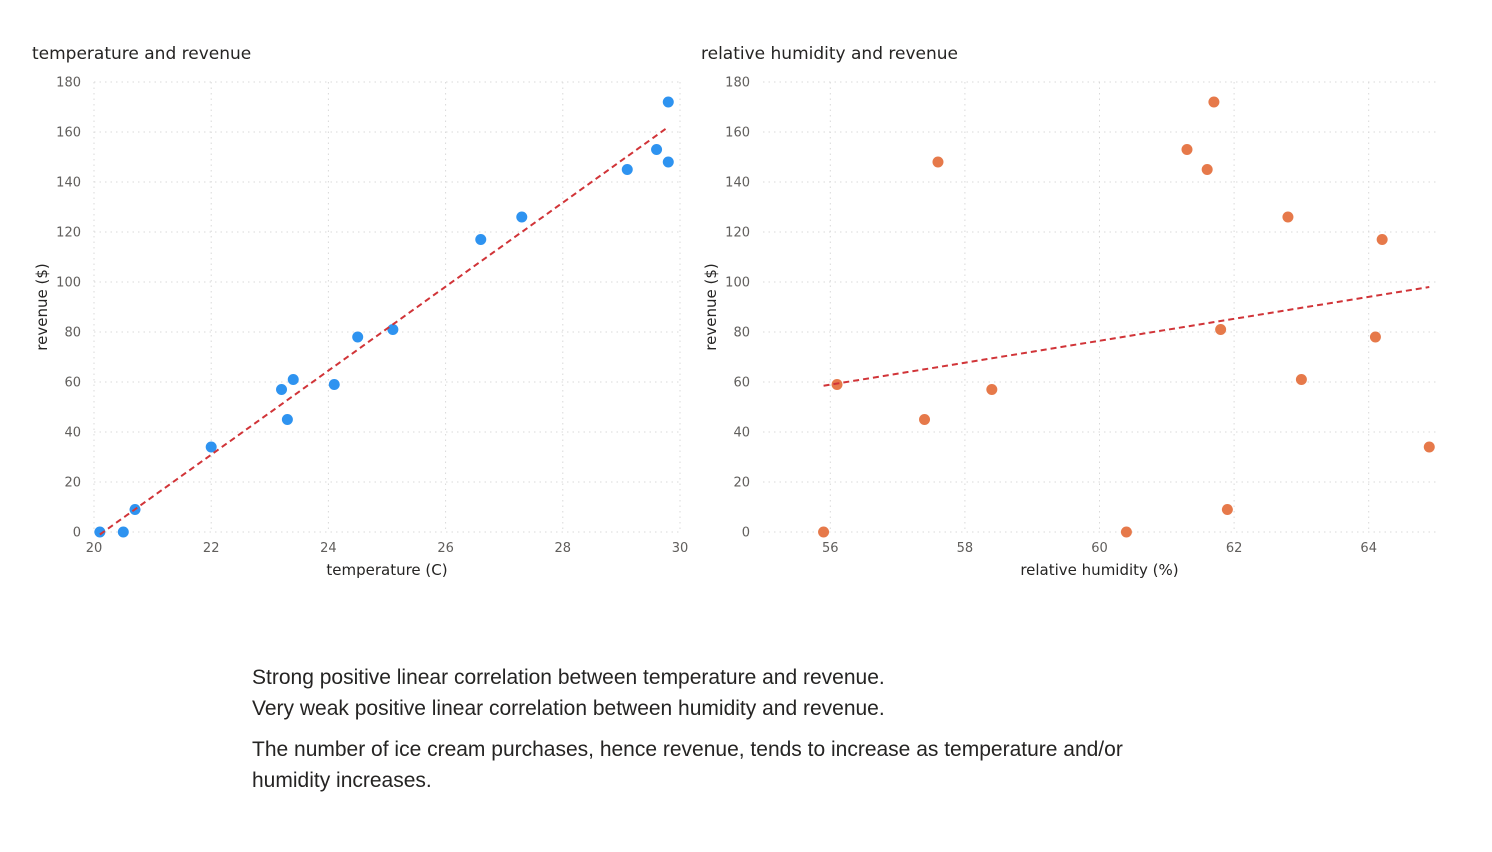  I want to click on x-tick-label: 62, so click(1234, 548).